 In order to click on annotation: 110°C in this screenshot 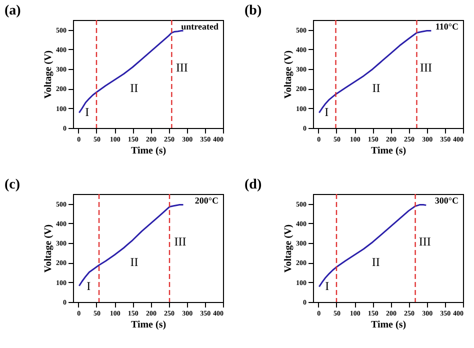, I will do `click(446, 26)`.